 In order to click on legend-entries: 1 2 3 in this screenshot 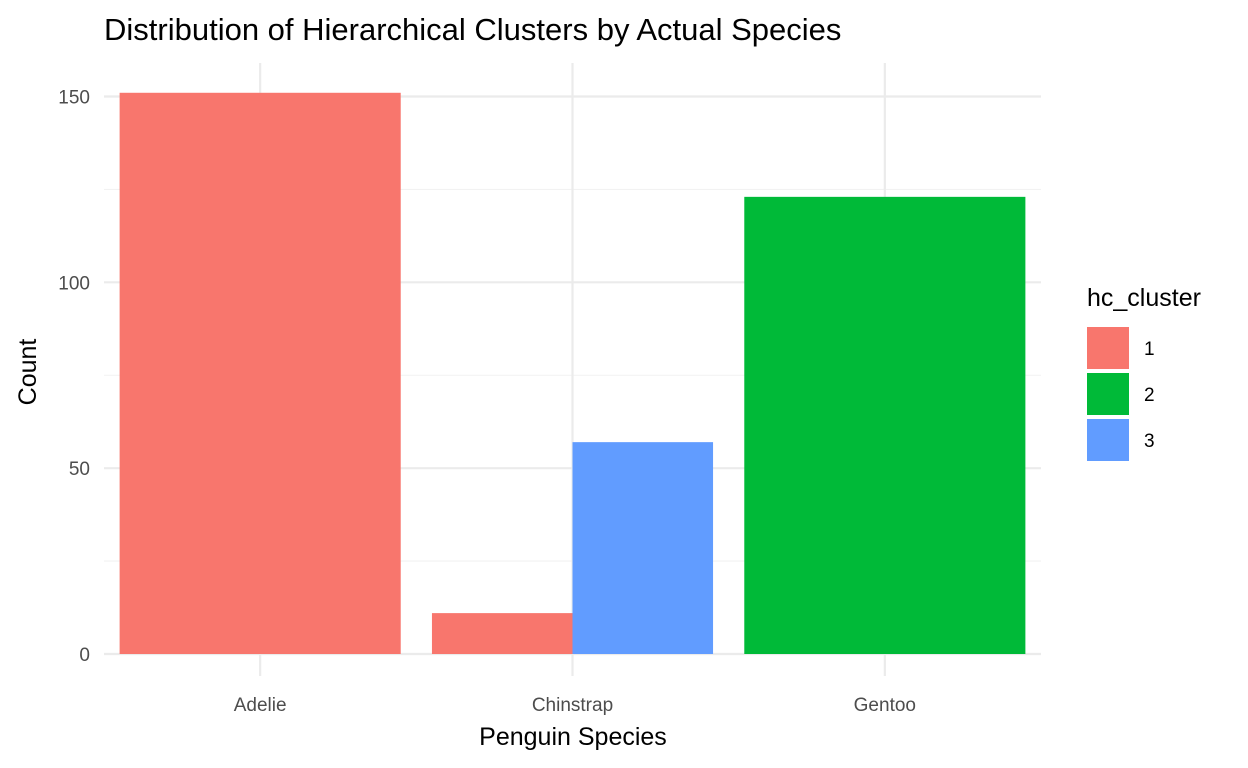, I will do `click(1121, 394)`.